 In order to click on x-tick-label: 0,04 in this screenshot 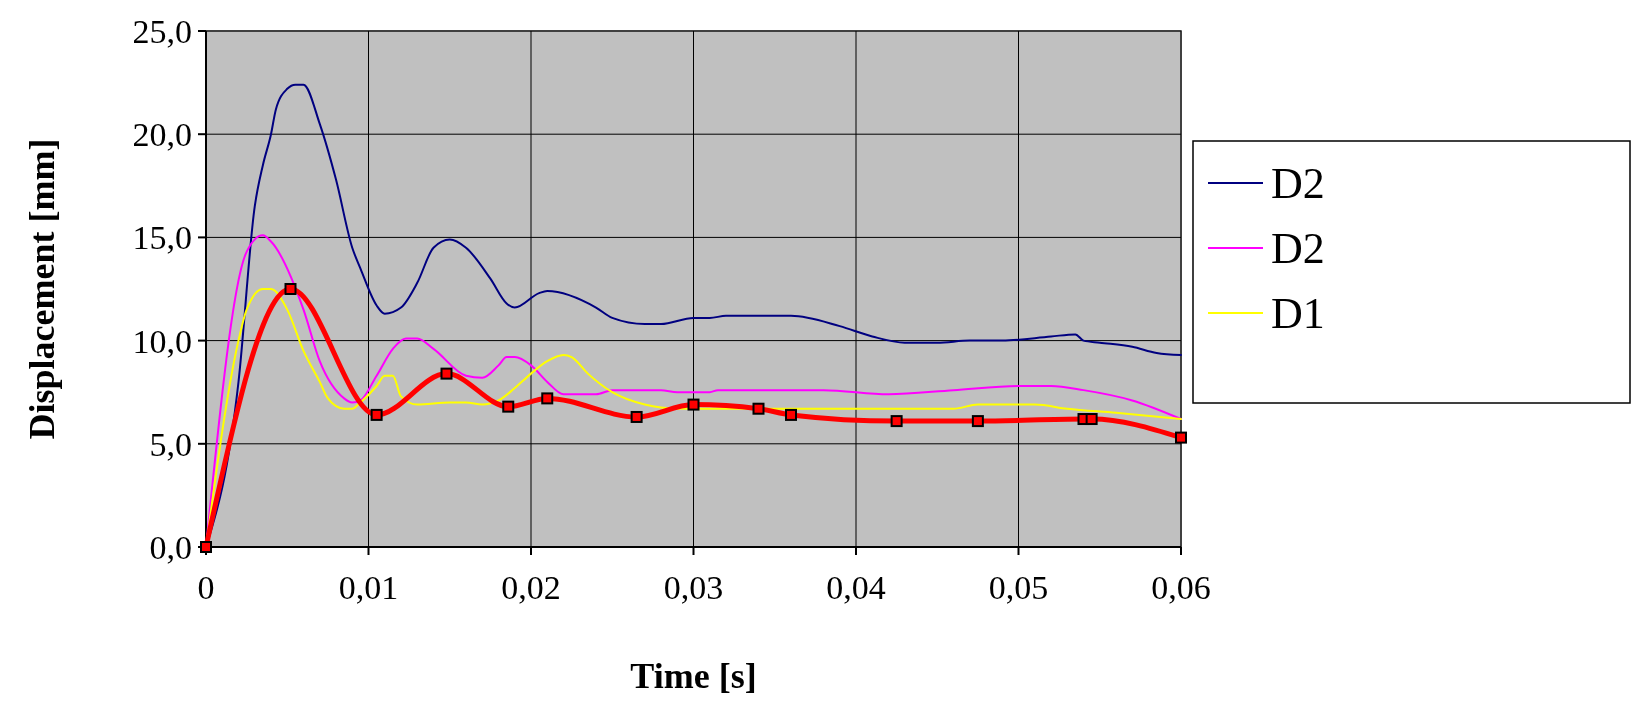, I will do `click(856, 587)`.